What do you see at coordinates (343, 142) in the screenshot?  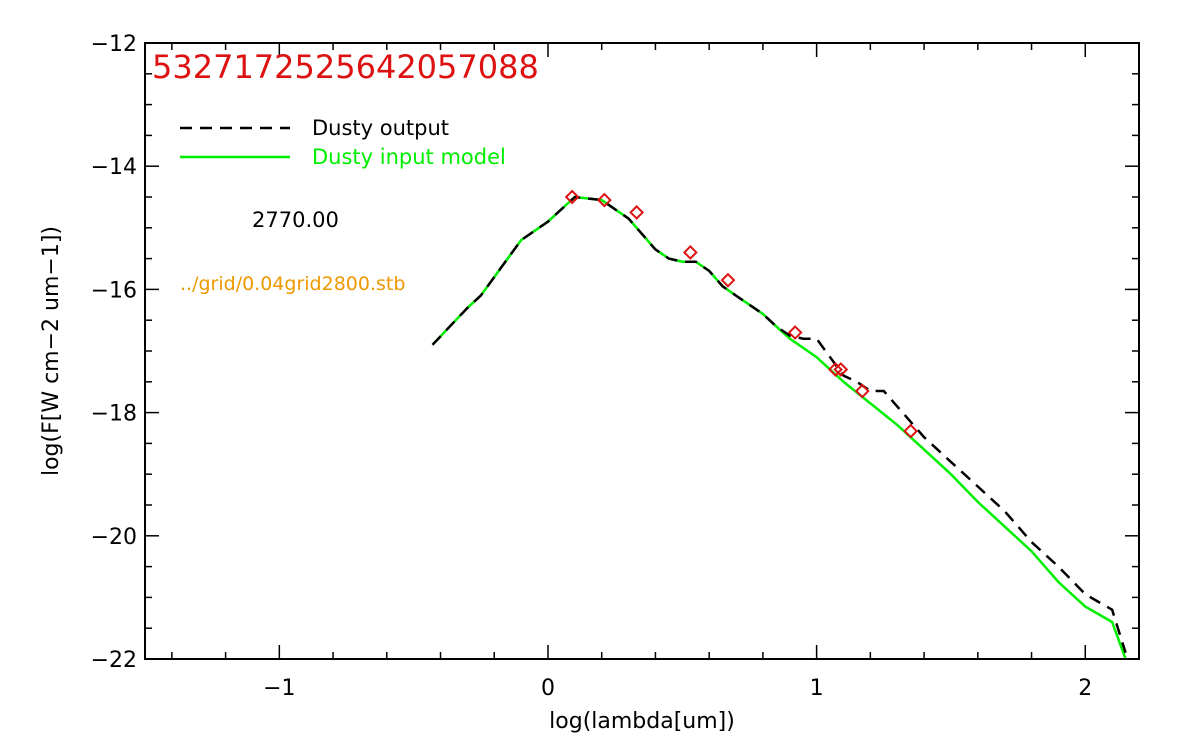 I see `legend: Dusty output Dusty input model` at bounding box center [343, 142].